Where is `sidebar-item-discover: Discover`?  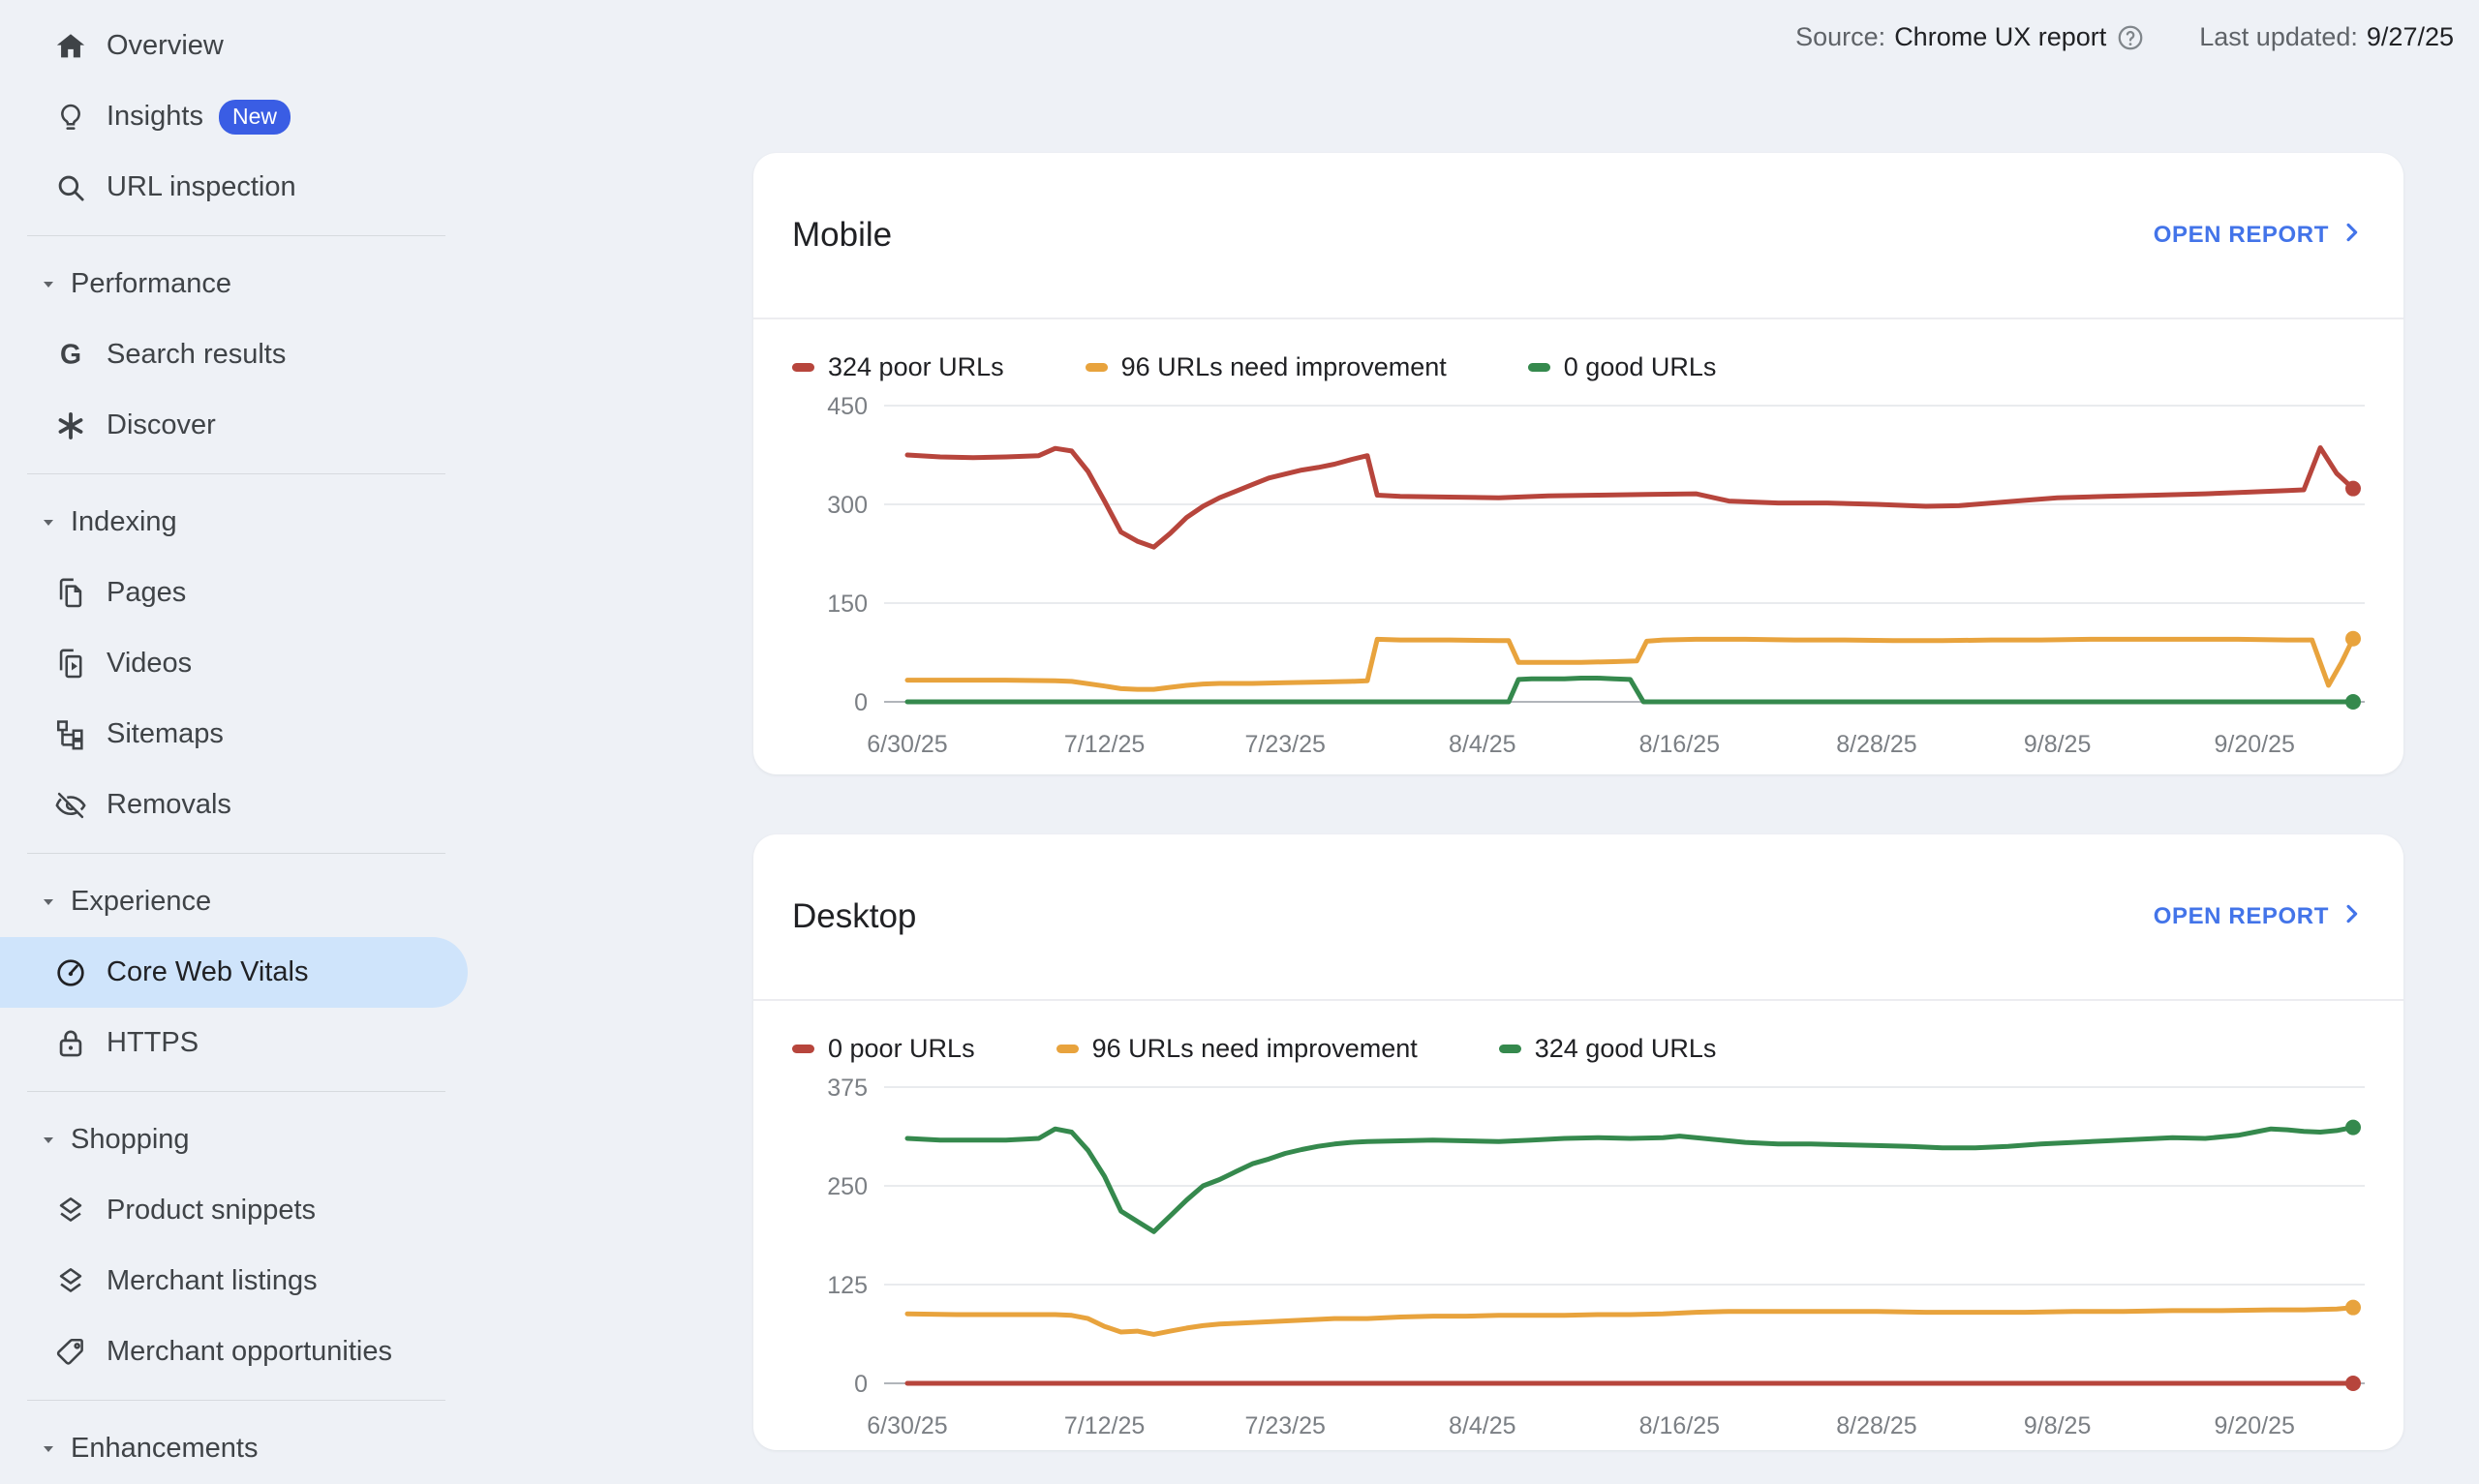 sidebar-item-discover: Discover is located at coordinates (234, 425).